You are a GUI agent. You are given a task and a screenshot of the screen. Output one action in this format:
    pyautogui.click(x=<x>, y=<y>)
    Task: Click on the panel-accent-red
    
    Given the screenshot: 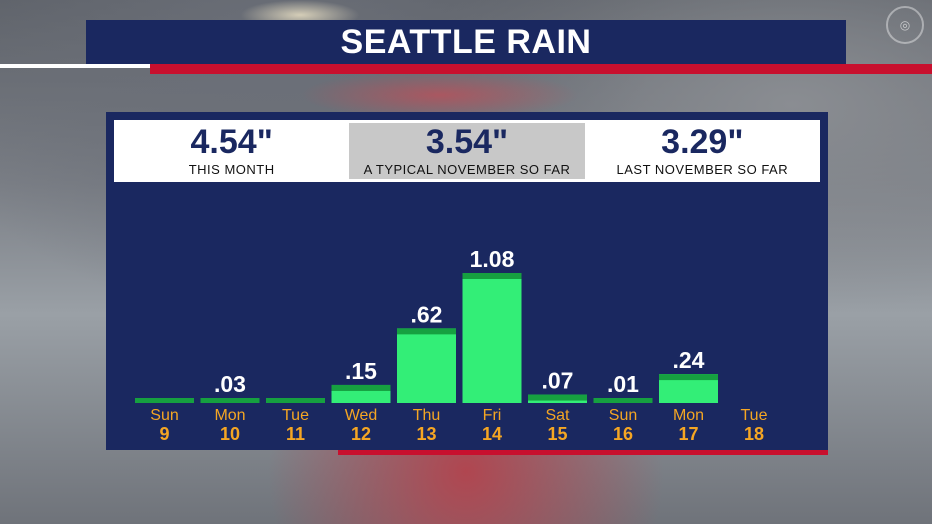 What is the action you would take?
    pyautogui.click(x=583, y=452)
    